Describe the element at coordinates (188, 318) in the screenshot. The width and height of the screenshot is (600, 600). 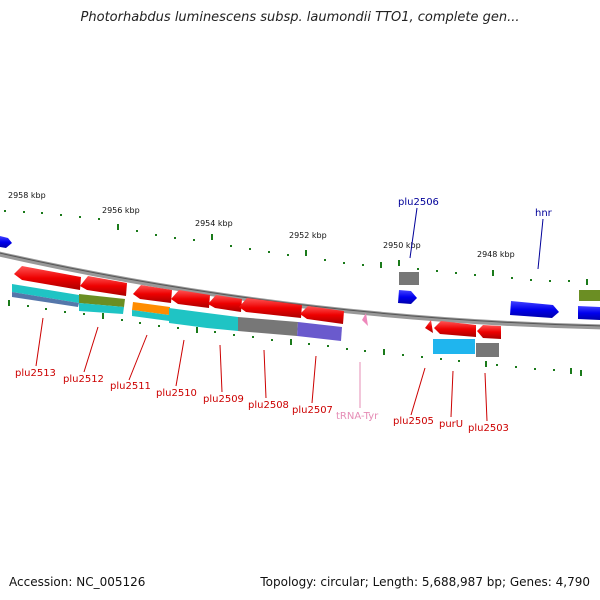
I see `domain-cyan-plu2510` at that location.